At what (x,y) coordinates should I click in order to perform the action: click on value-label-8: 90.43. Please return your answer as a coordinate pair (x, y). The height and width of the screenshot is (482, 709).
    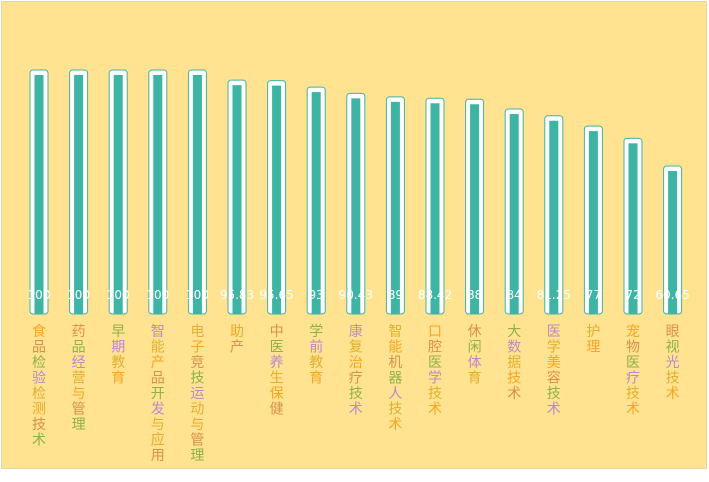
    Looking at the image, I should click on (356, 295).